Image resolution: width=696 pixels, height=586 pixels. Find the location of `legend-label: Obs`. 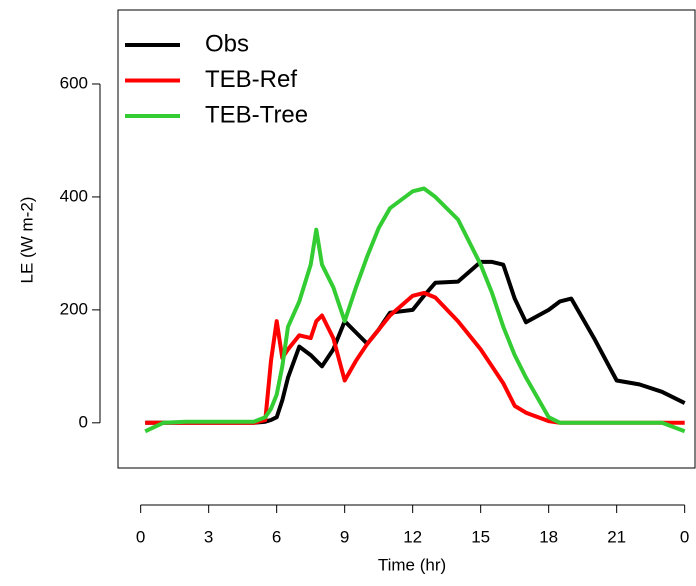

legend-label: Obs is located at coordinates (227, 43).